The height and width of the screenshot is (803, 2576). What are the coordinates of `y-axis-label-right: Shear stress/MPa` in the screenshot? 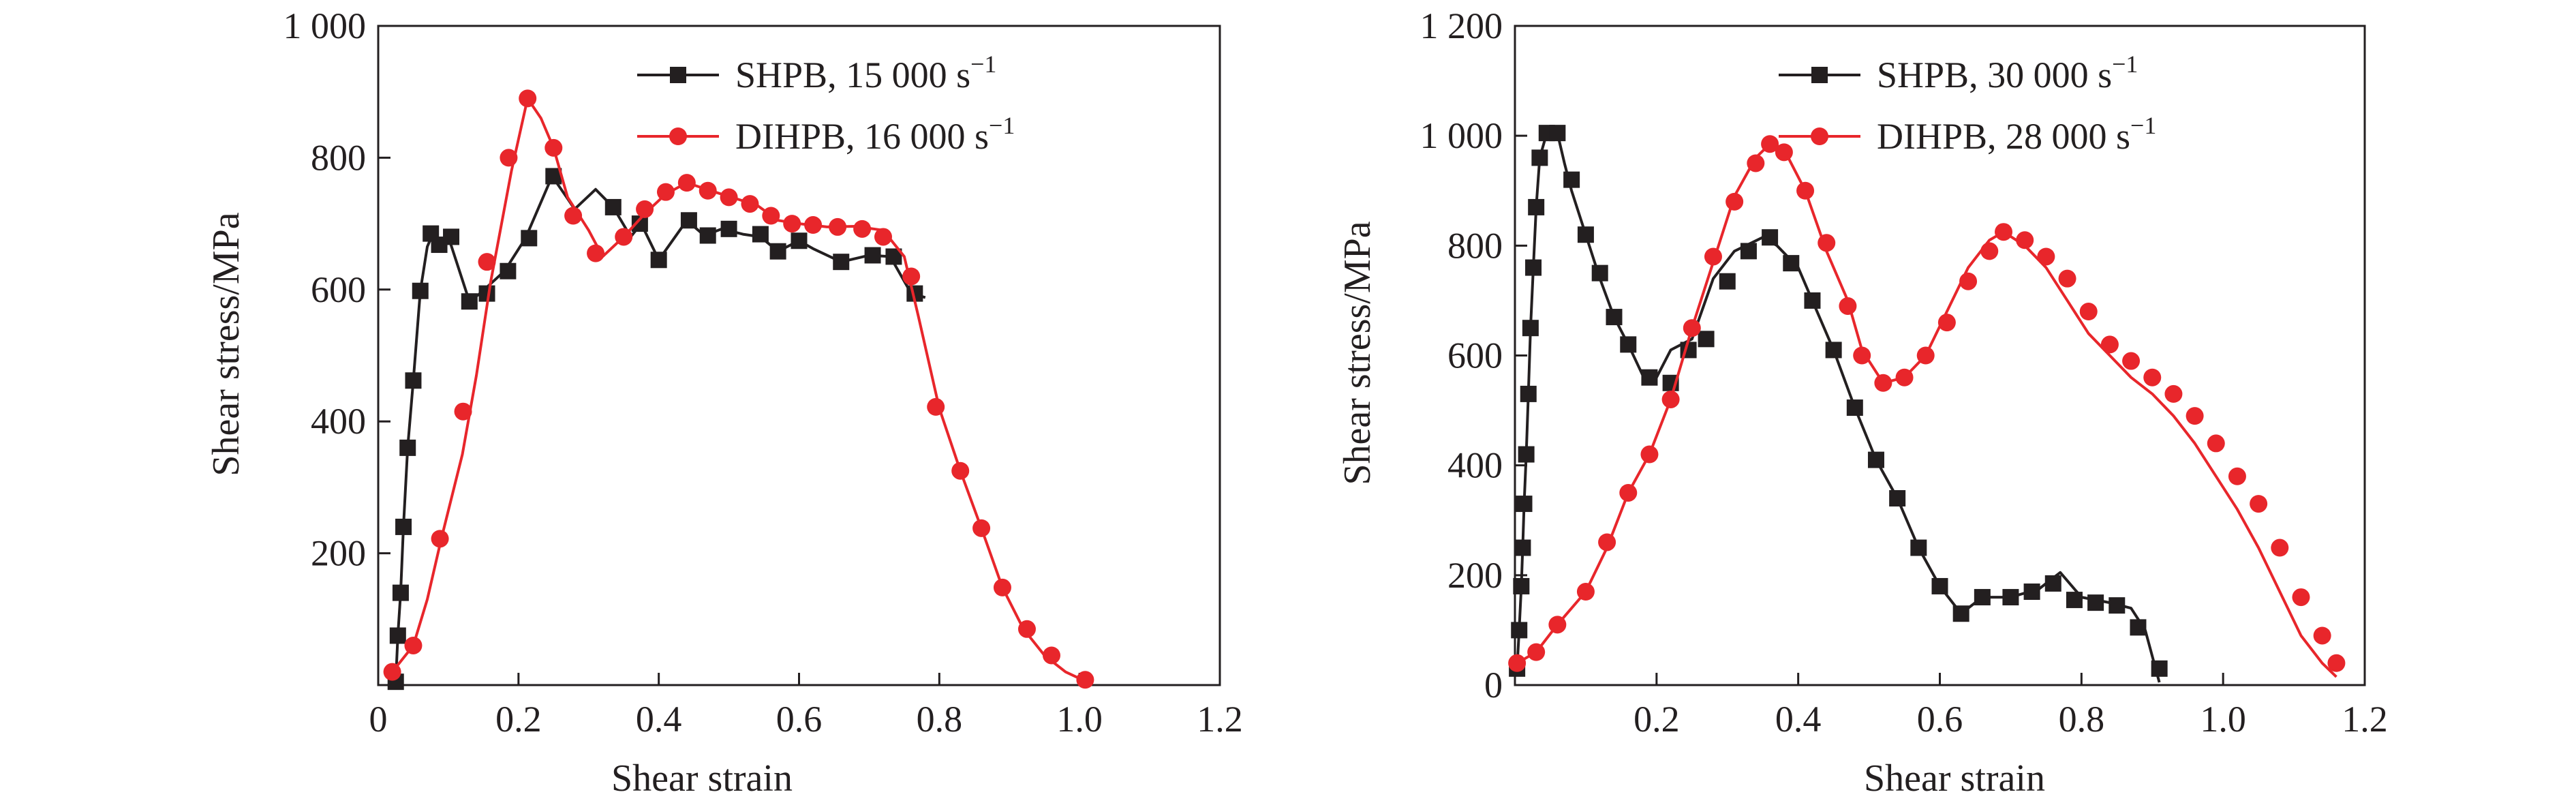 It's located at (1357, 353).